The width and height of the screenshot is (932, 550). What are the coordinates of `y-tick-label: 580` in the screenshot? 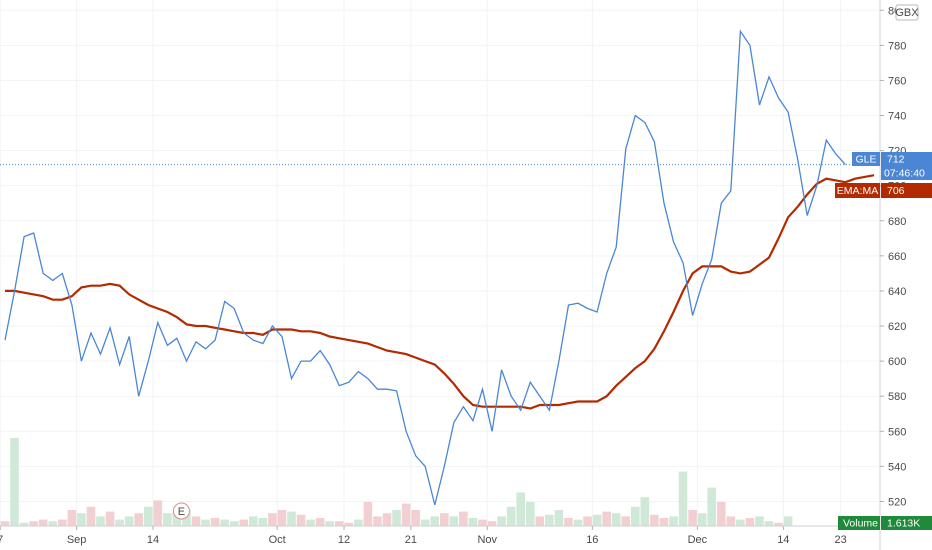 It's located at (897, 397).